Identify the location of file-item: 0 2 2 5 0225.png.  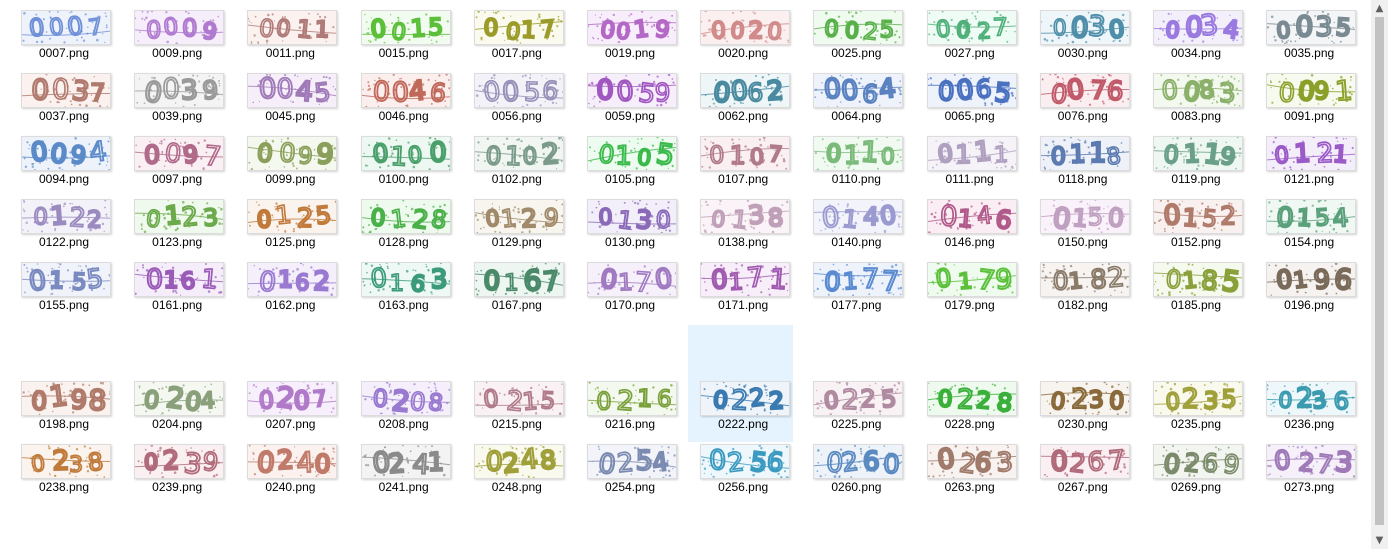
(856, 409).